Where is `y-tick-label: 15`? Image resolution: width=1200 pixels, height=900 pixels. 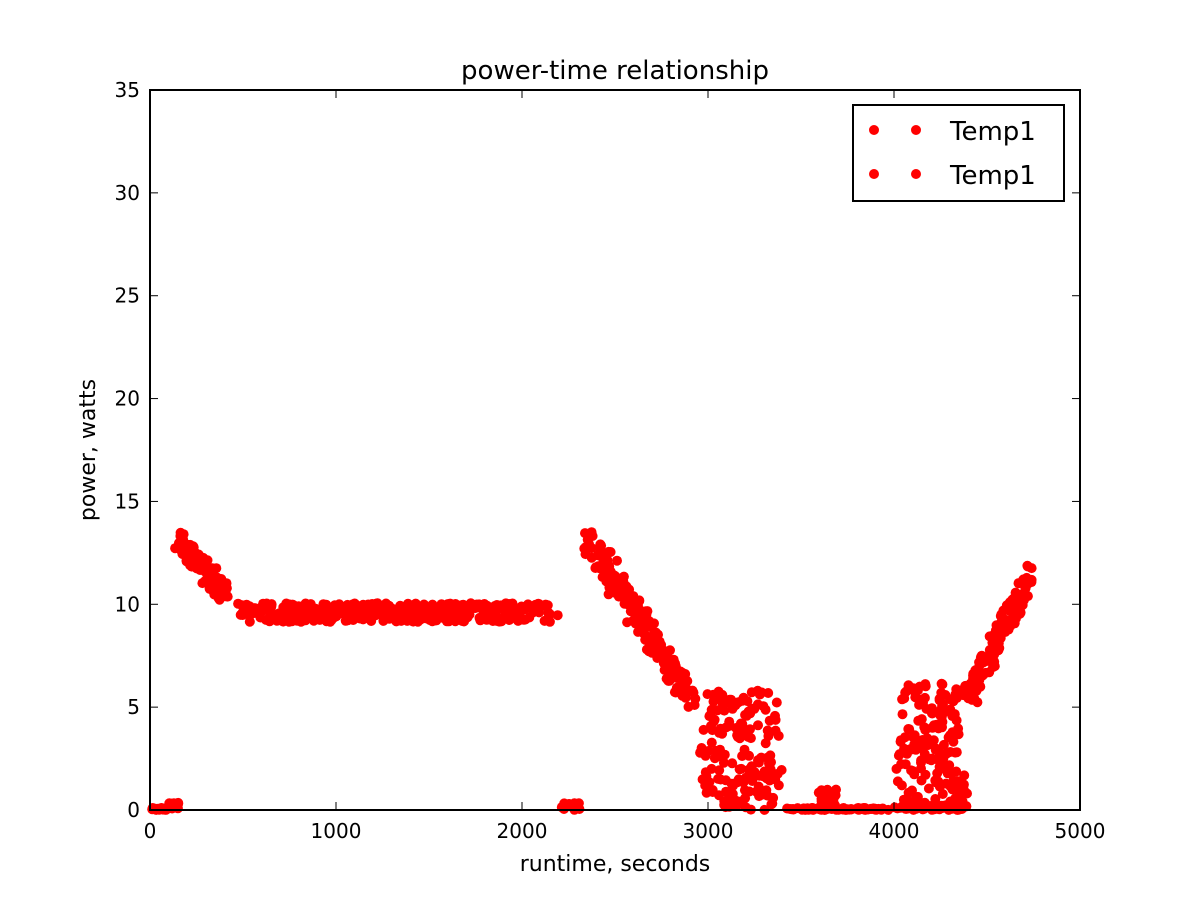
y-tick-label: 15 is located at coordinates (127, 501).